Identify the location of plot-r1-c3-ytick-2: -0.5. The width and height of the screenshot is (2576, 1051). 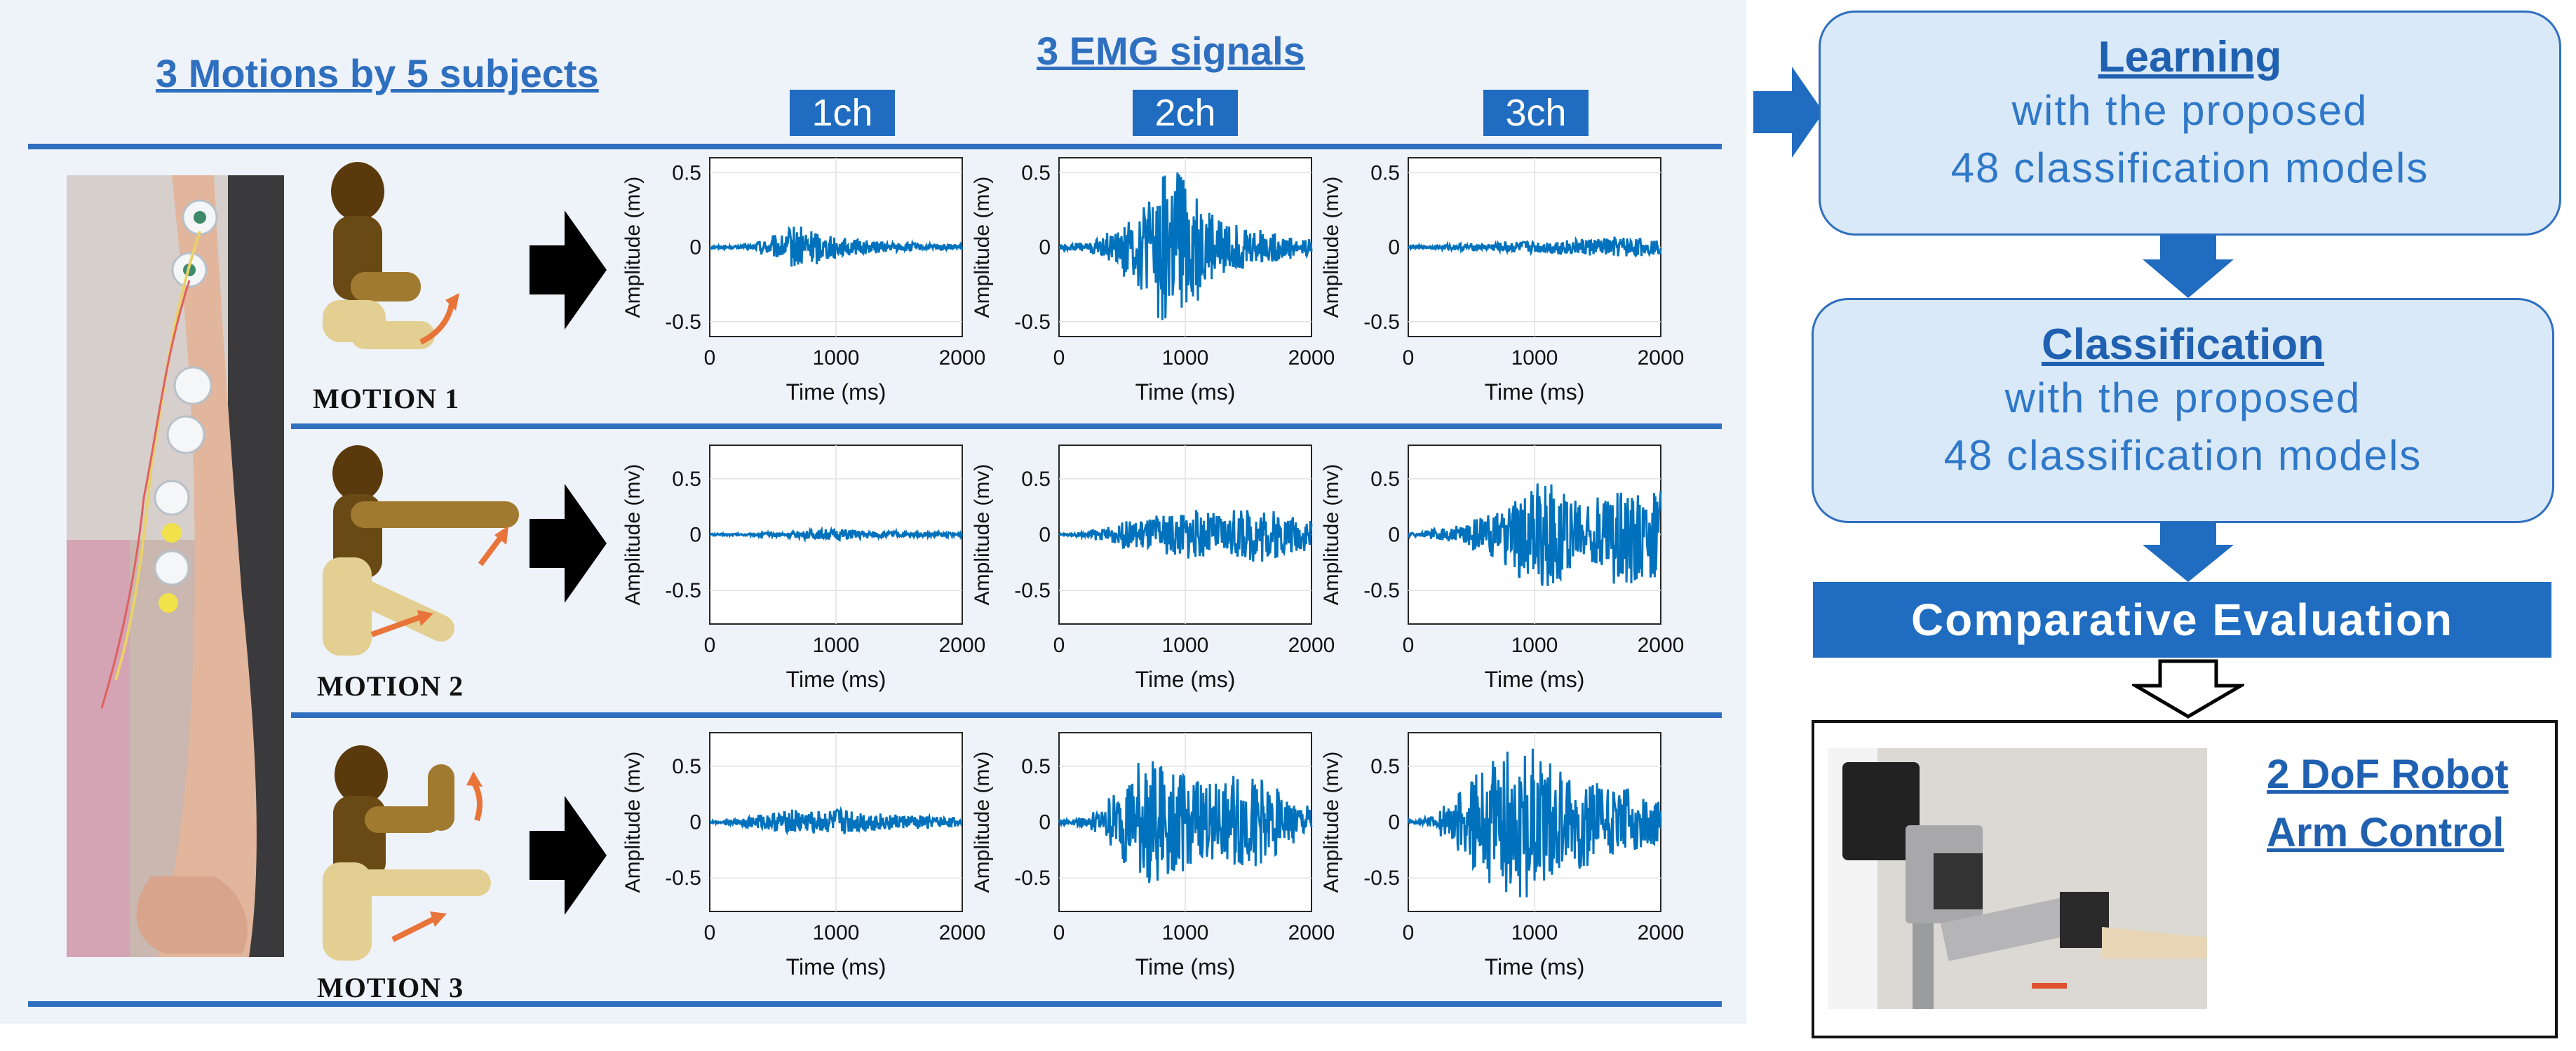
(1381, 322).